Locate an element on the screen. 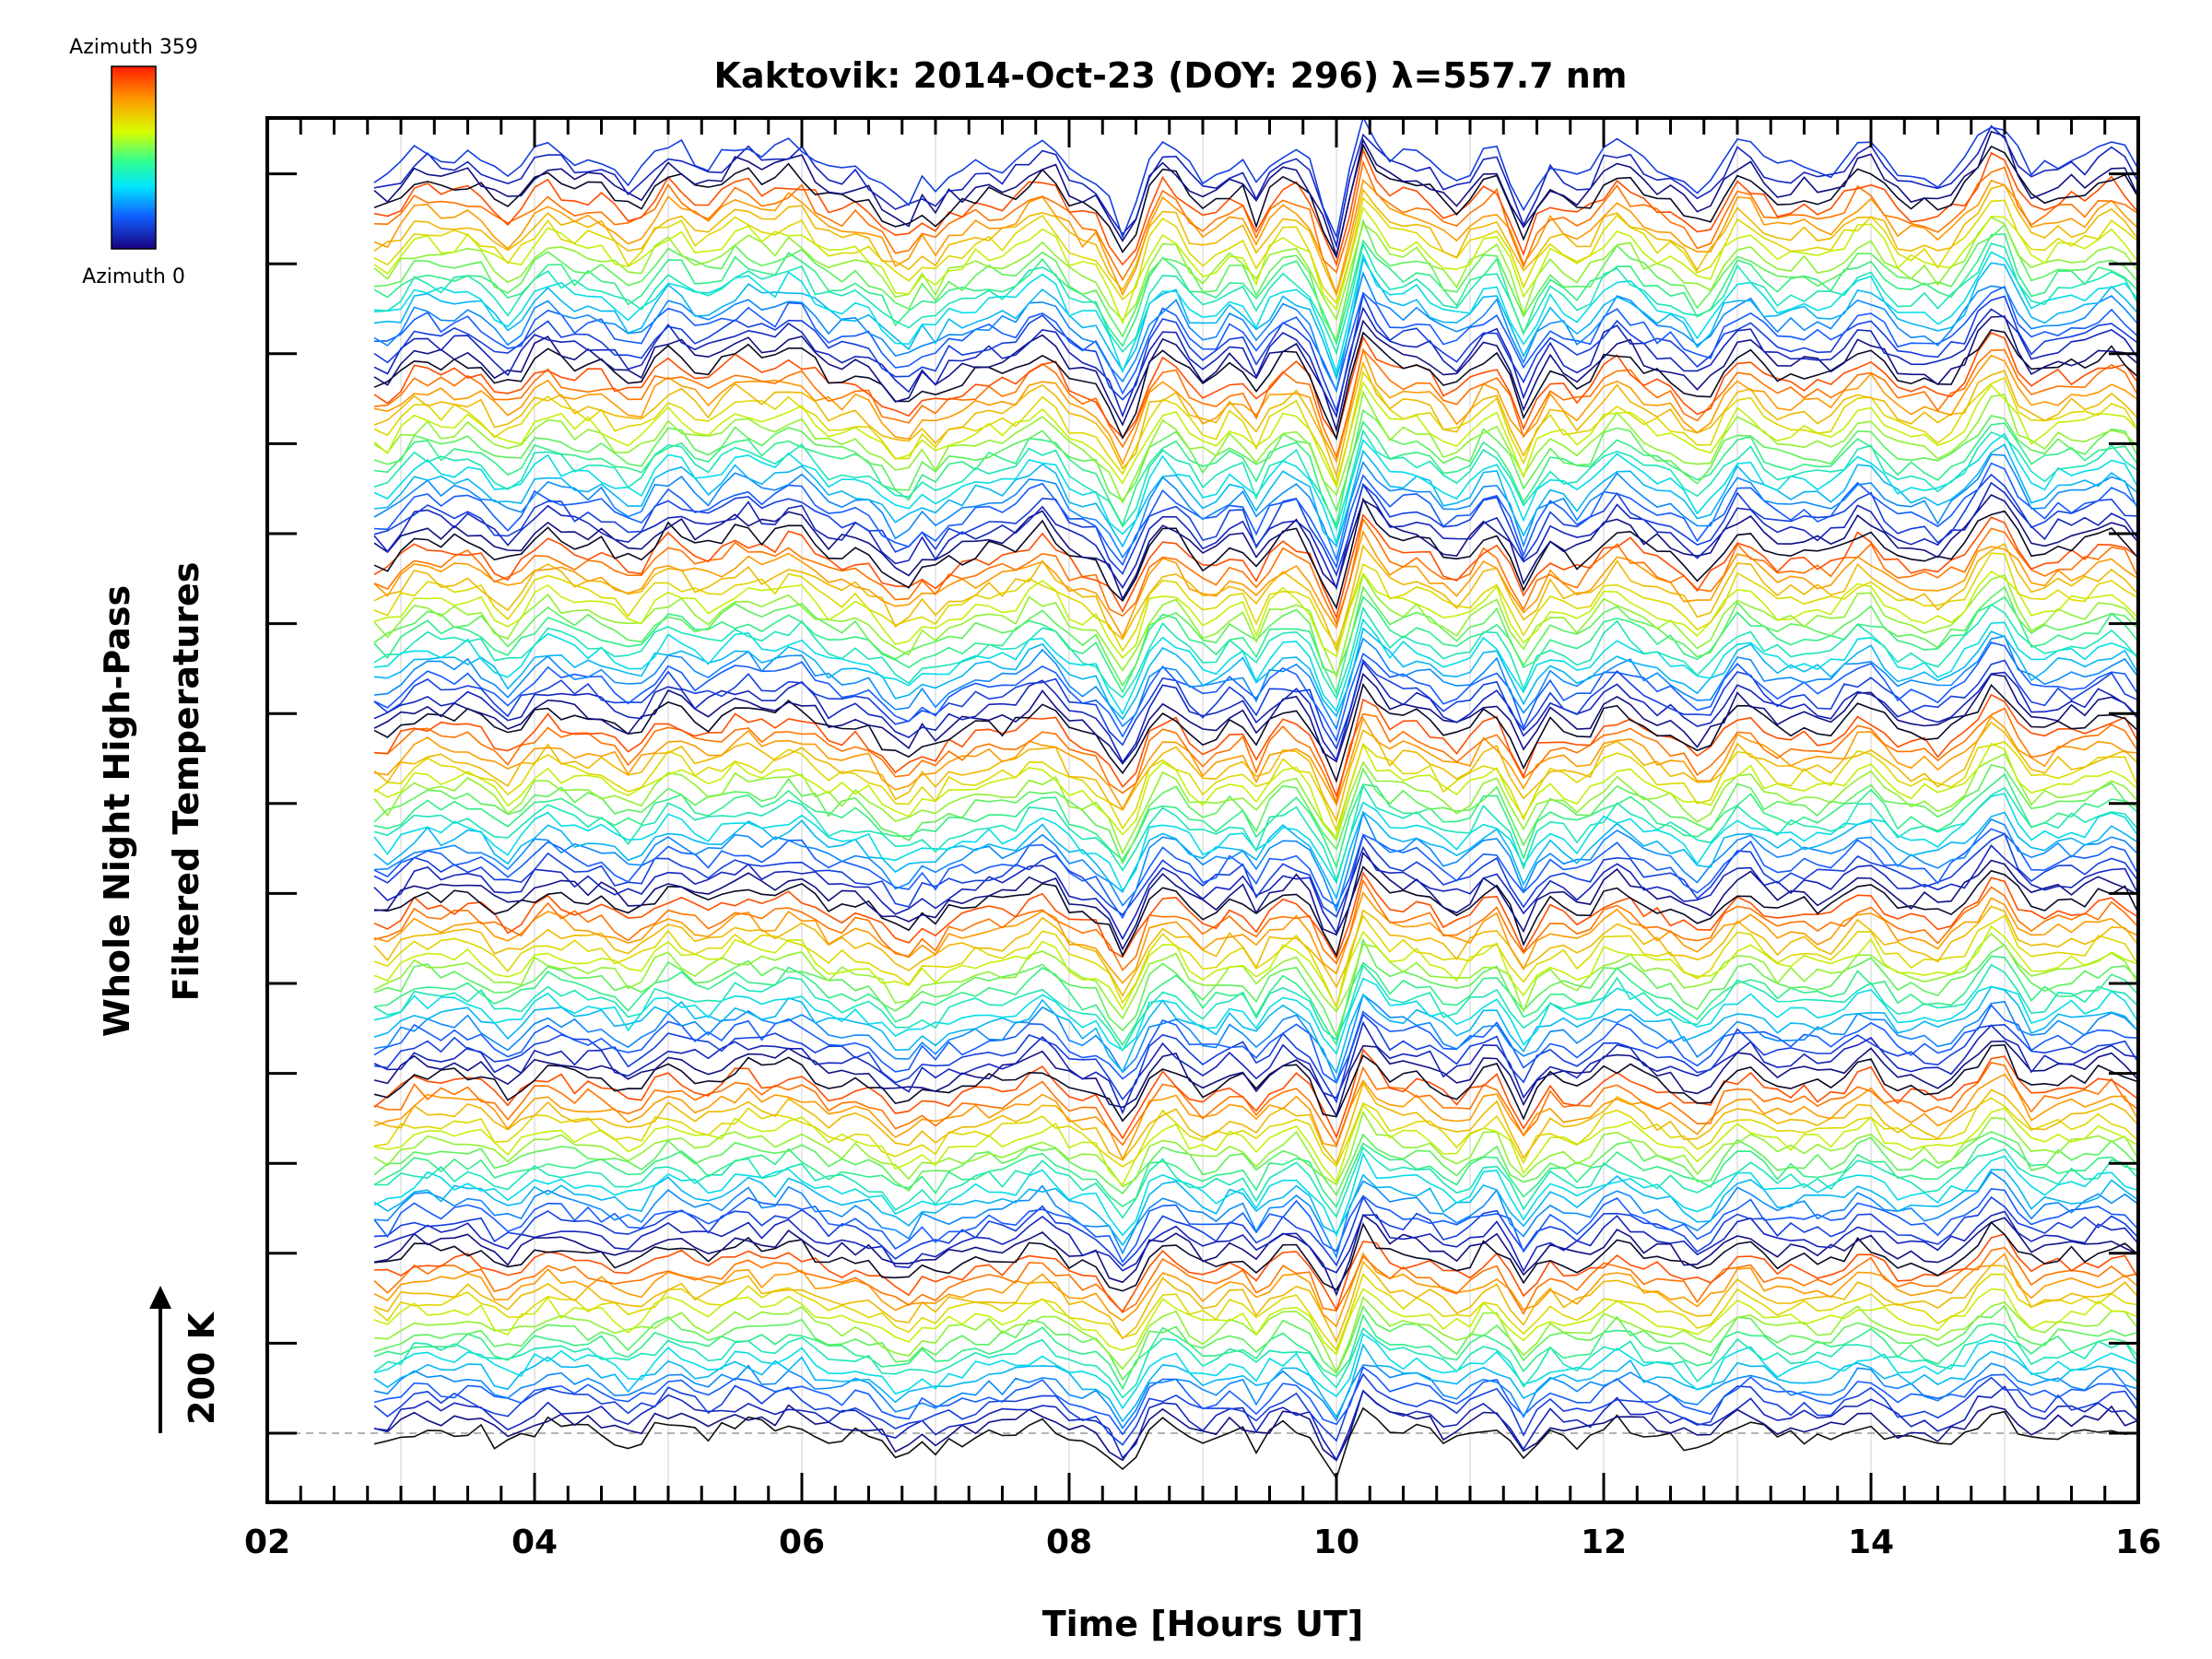  x-tick-label: 10 is located at coordinates (1336, 1542).